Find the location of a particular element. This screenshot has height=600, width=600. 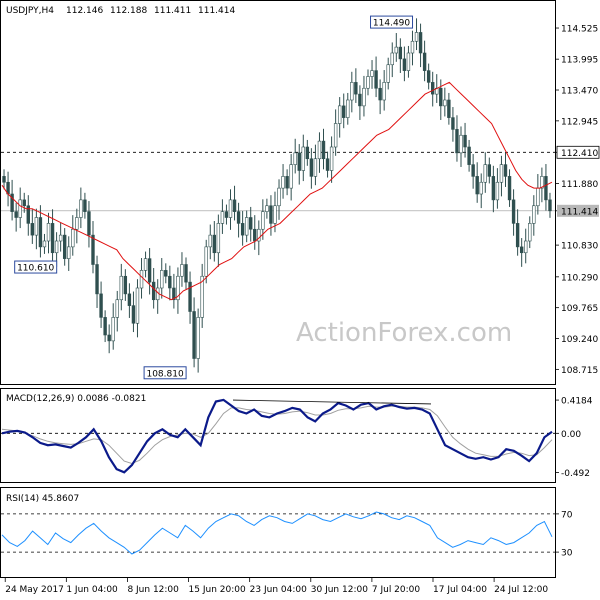

macd-main-line is located at coordinates (277, 436).